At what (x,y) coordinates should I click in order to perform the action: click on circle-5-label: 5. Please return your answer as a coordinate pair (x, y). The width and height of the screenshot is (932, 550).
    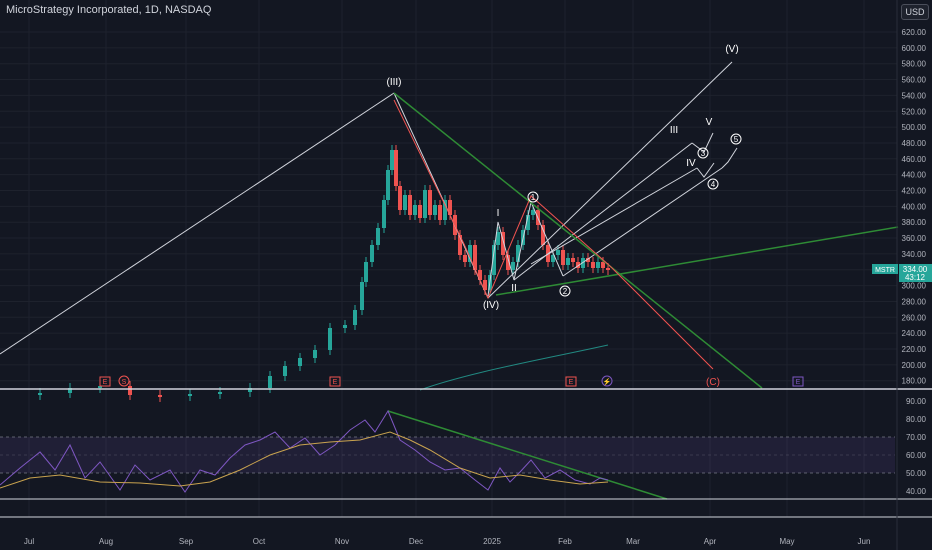
    Looking at the image, I should click on (736, 139).